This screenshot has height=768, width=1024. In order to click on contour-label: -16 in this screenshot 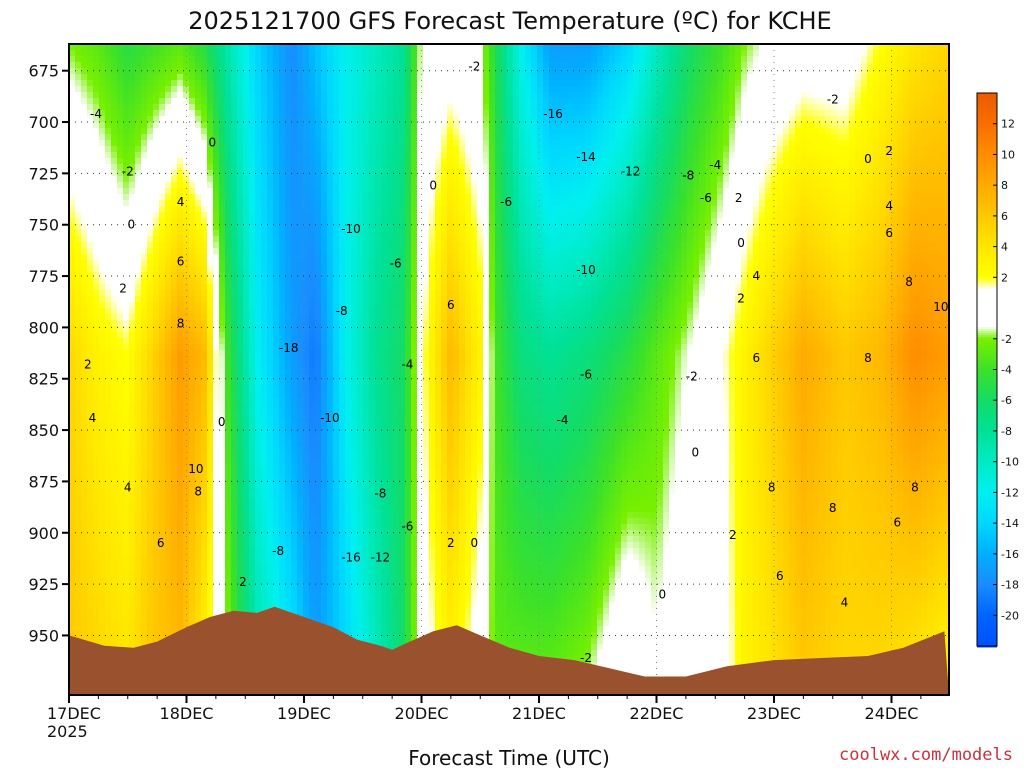, I will do `click(553, 114)`.